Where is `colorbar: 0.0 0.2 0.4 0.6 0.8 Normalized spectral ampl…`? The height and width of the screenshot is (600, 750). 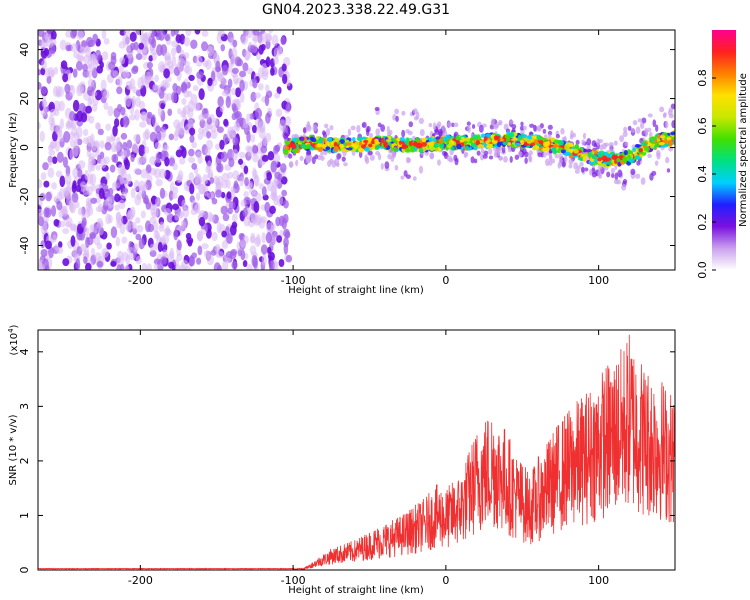
colorbar: 0.0 0.2 0.4 0.6 0.8 Normalized spectral ampl… is located at coordinates (722, 154).